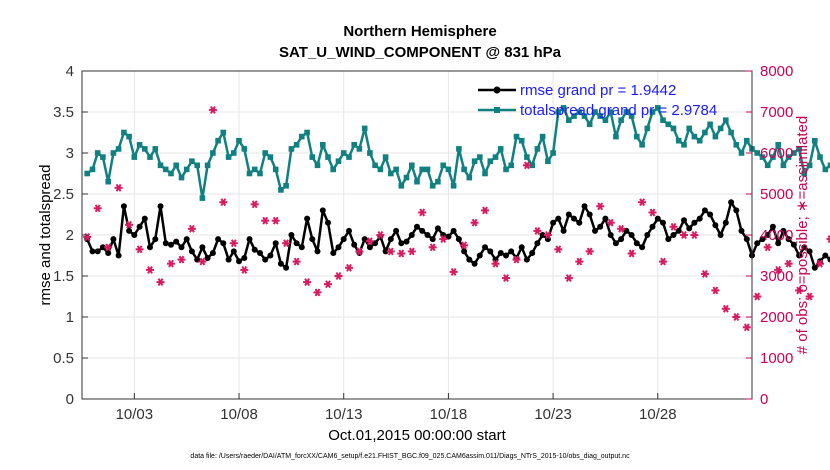  What do you see at coordinates (776, 276) in the screenshot?
I see `y-right-tick-label: 3000` at bounding box center [776, 276].